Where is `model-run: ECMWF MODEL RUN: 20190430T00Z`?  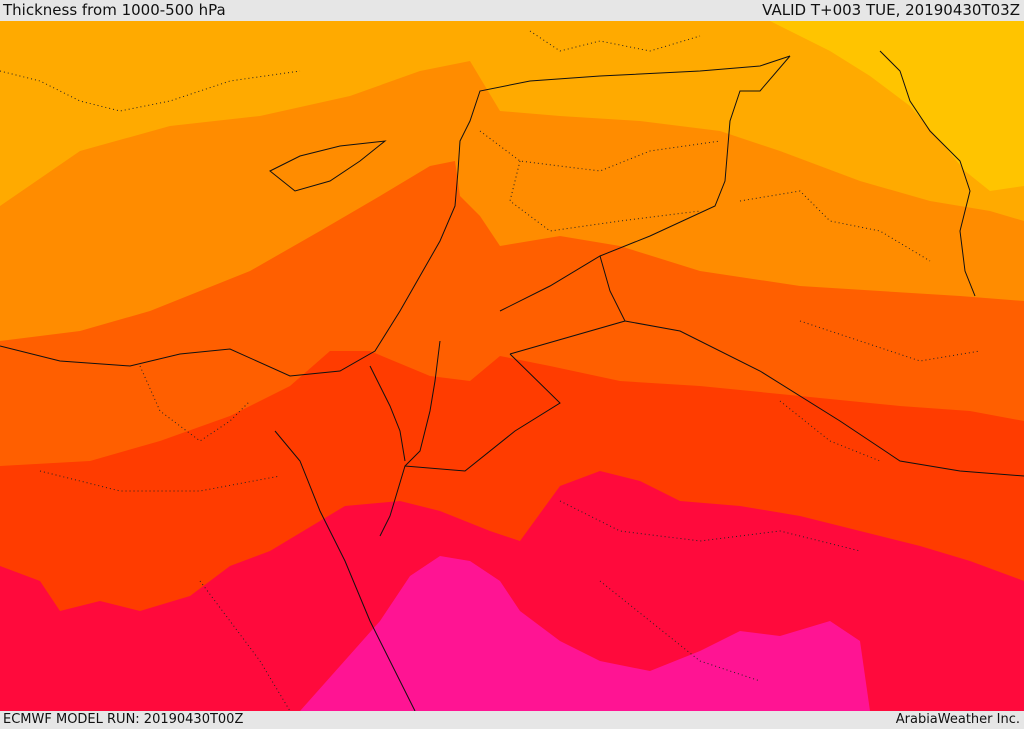
model-run: ECMWF MODEL RUN: 20190430T00Z is located at coordinates (123, 719).